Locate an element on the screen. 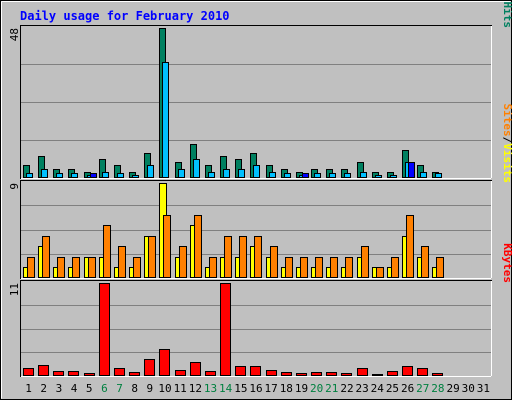 Image resolution: width=512 pixels, height=400 pixels. side-legend-hits: Pages/Files/Hits is located at coordinates (506, 14).